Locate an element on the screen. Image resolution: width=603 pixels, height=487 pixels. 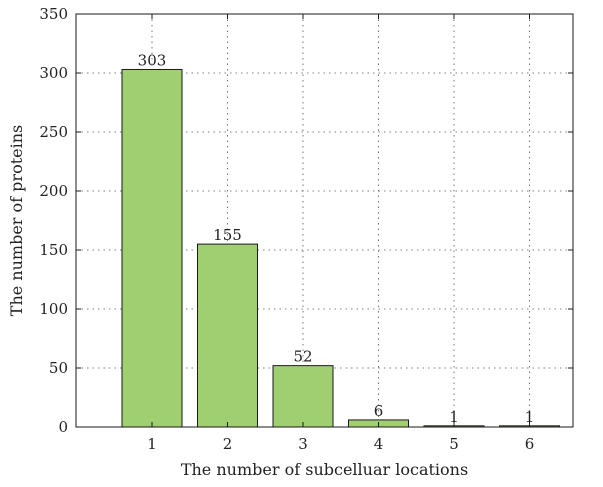
x-tick-label-2: 2 is located at coordinates (228, 444).